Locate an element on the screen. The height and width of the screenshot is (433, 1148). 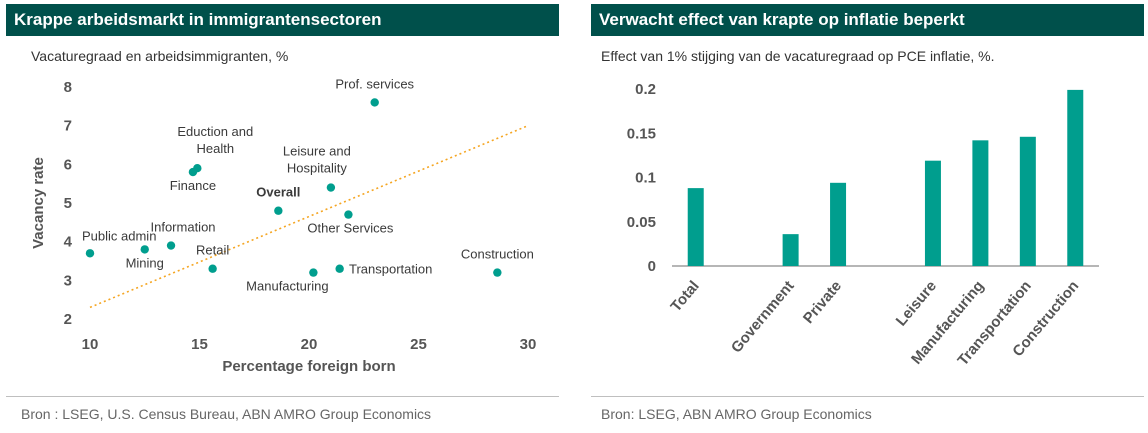
x-axis-title: Percentage foreign born is located at coordinates (308, 366).